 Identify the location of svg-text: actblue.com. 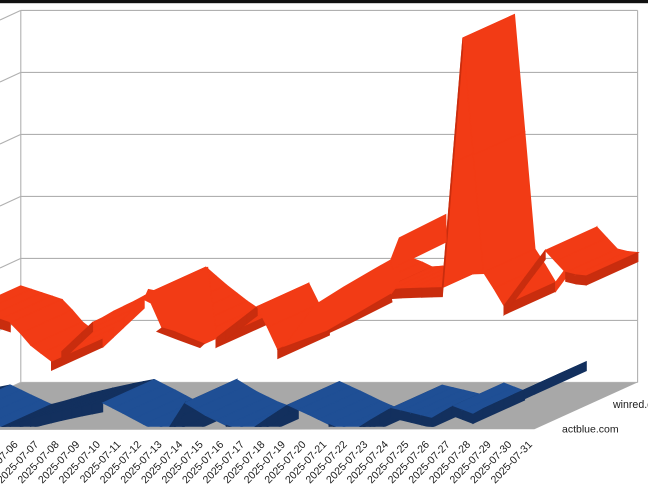
(590, 430).